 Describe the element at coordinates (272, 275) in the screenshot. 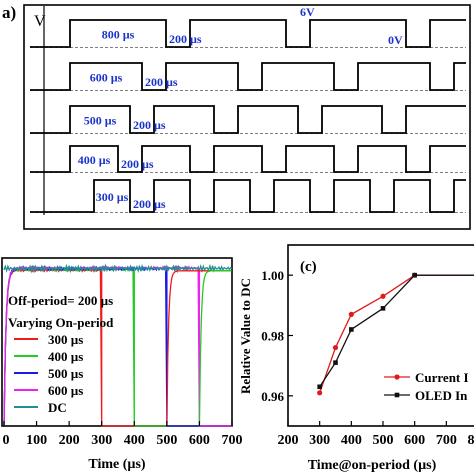

I see `y-tick-label: 1.00` at that location.